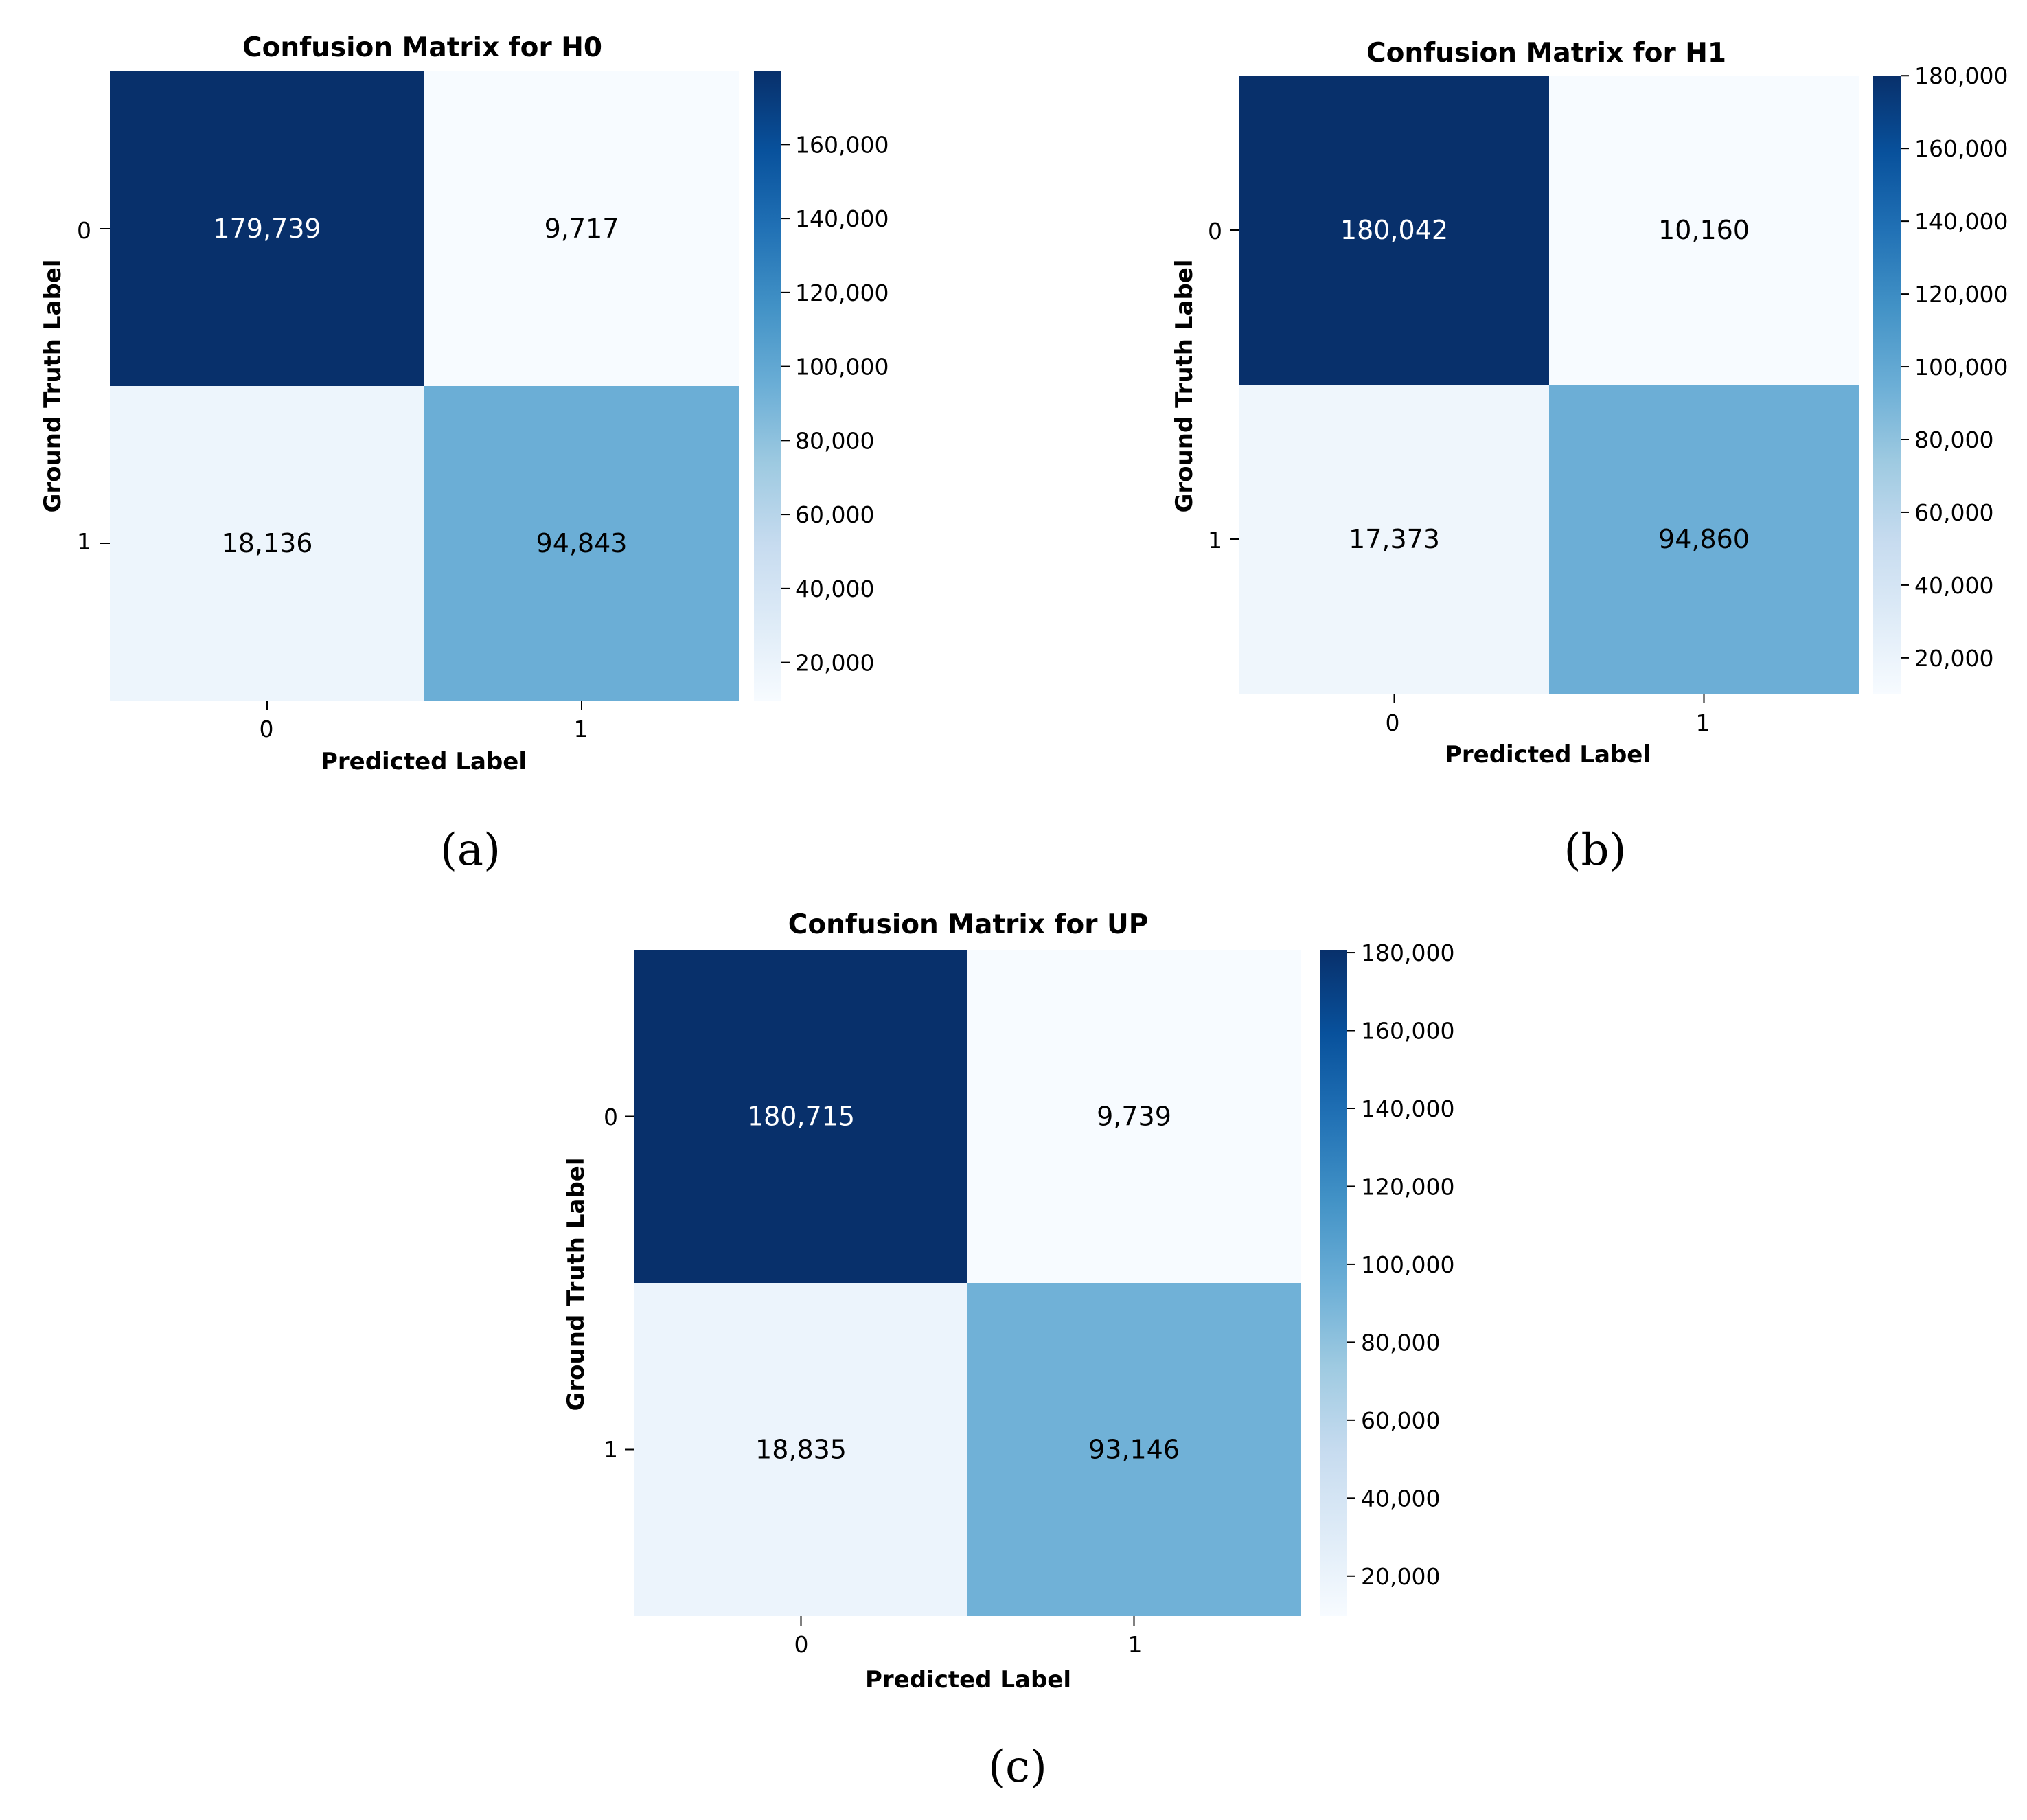 The height and width of the screenshot is (1820, 2027). Describe the element at coordinates (768, 386) in the screenshot. I see `colorbar-a` at that location.